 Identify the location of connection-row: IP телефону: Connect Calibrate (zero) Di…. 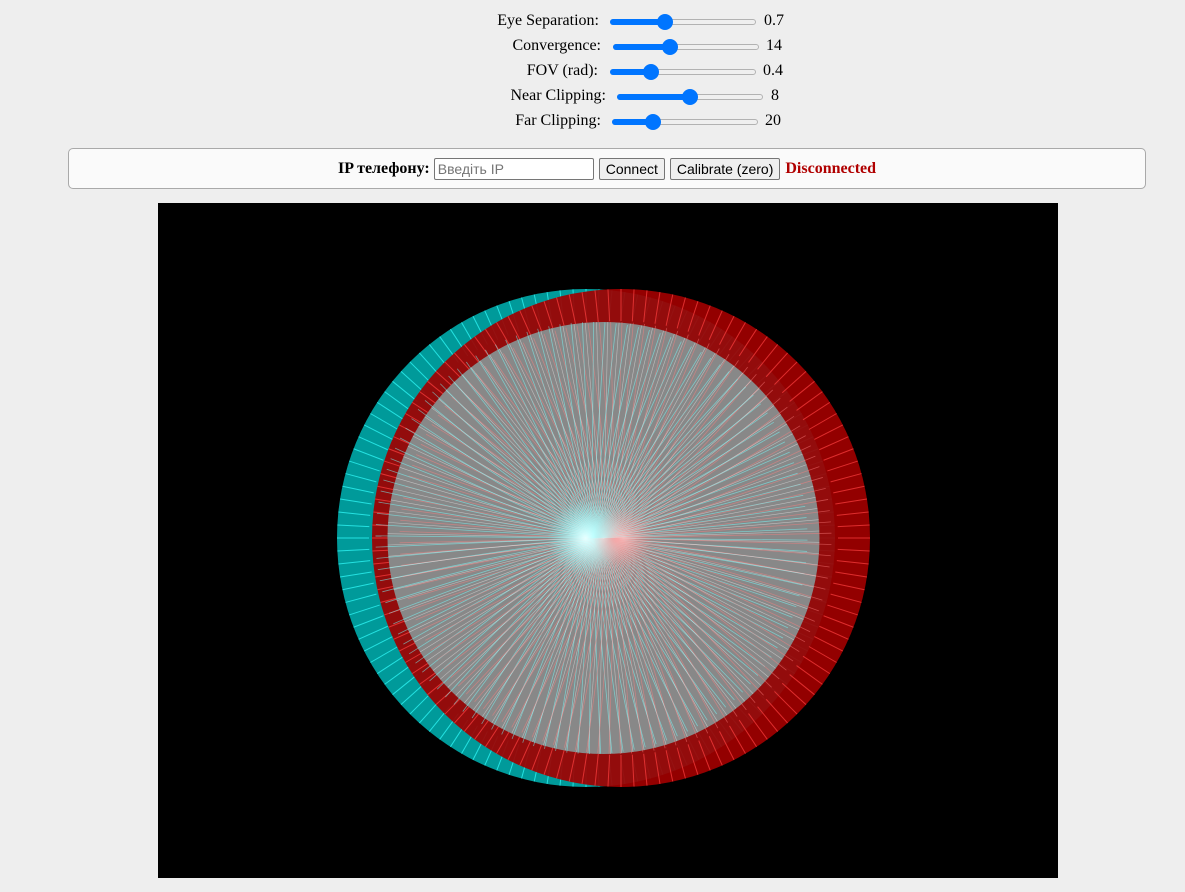
(607, 169).